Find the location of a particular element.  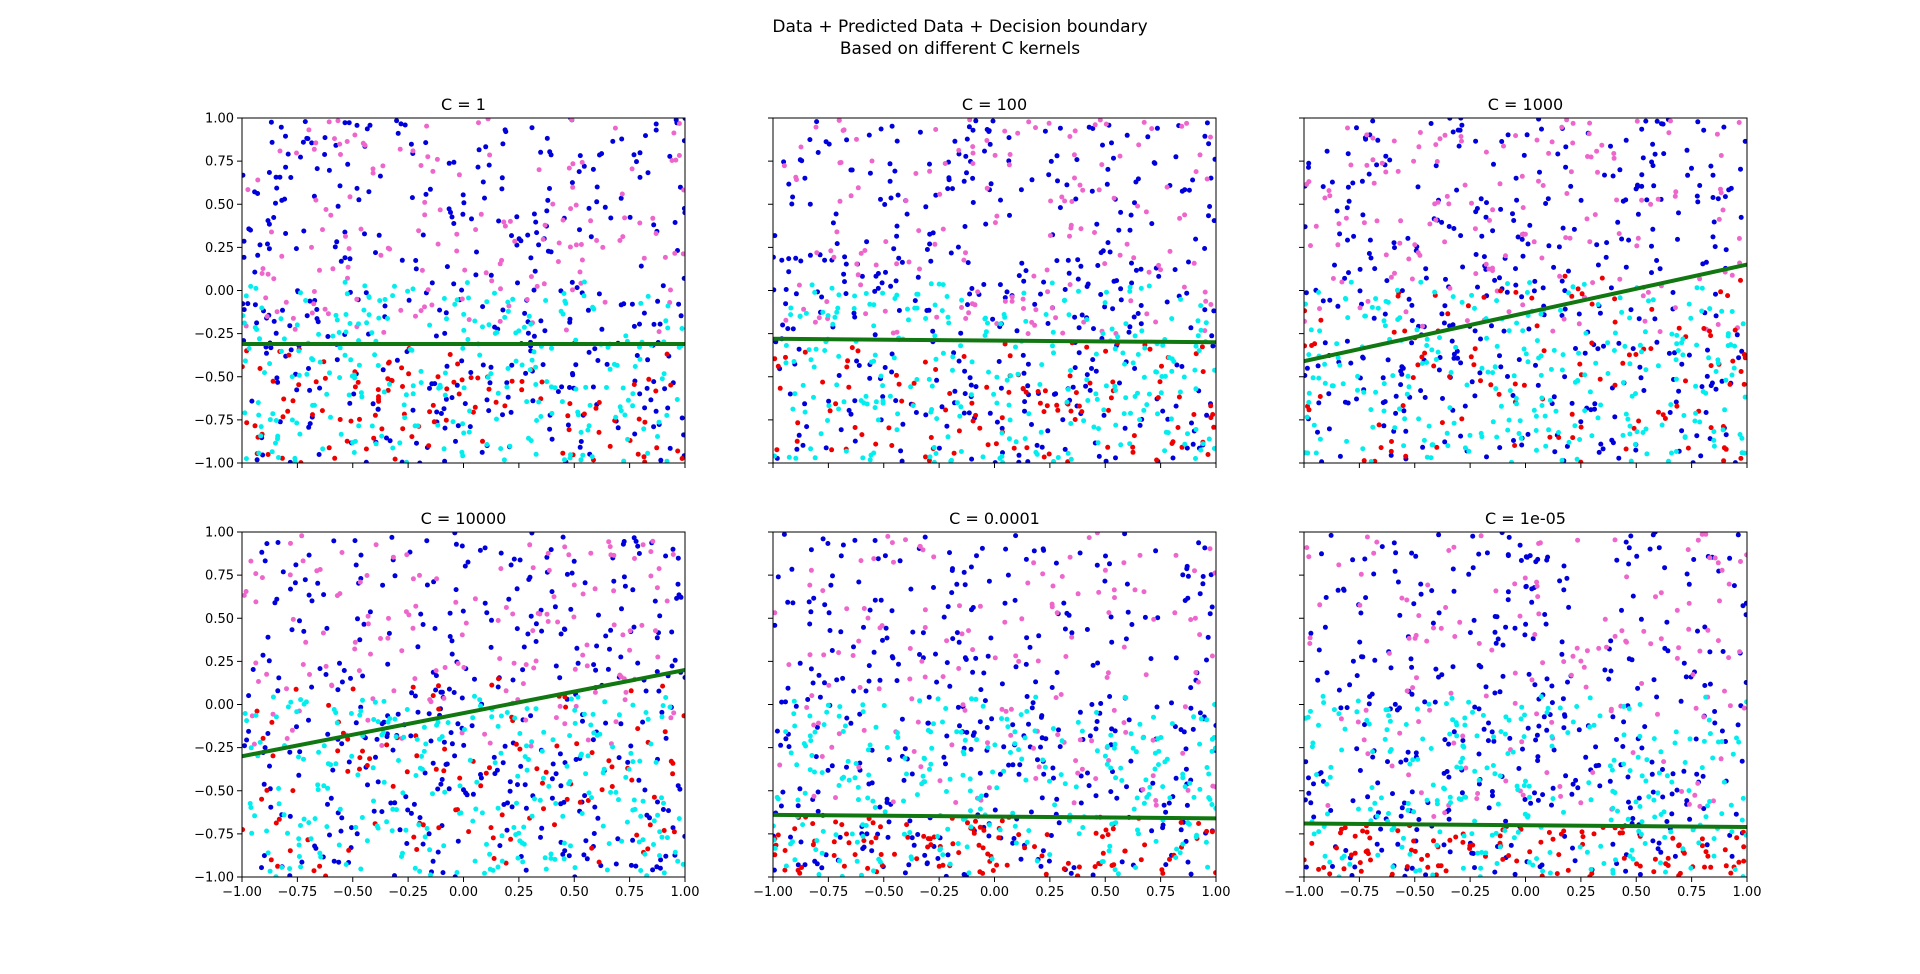

subplot-title: C = 1 is located at coordinates (463, 104).